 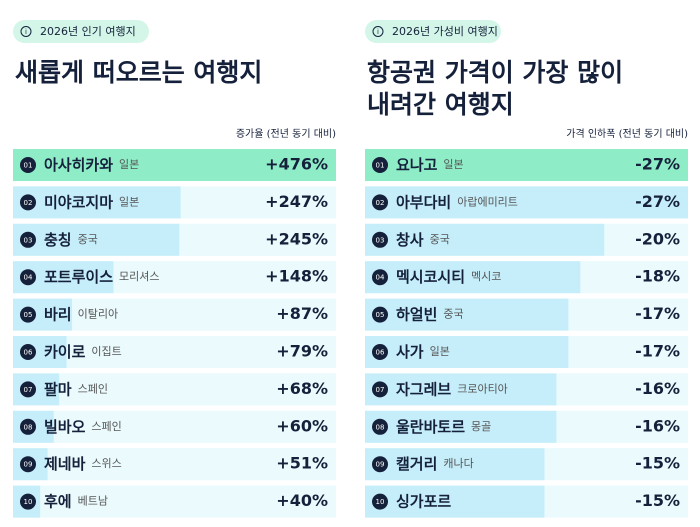 What do you see at coordinates (65, 426) in the screenshot?
I see `destination-name: 빌바오` at bounding box center [65, 426].